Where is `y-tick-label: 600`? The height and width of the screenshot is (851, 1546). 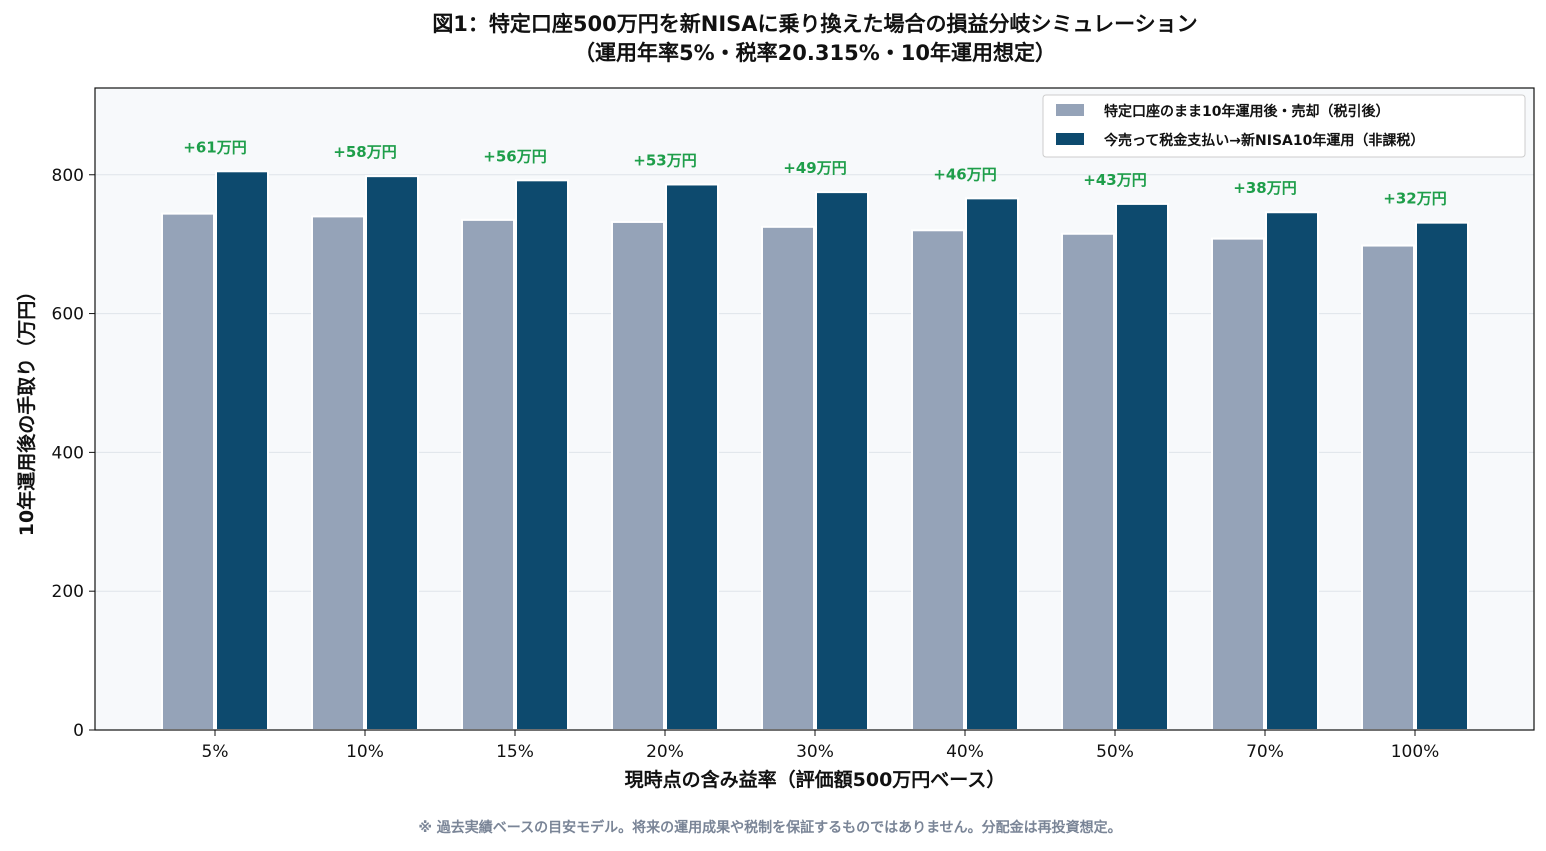 y-tick-label: 600 is located at coordinates (68, 315).